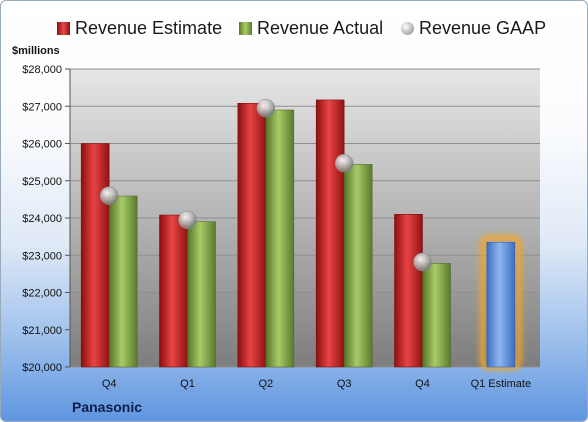 The height and width of the screenshot is (422, 588). What do you see at coordinates (42, 368) in the screenshot?
I see `y-tick-label: $20,000` at bounding box center [42, 368].